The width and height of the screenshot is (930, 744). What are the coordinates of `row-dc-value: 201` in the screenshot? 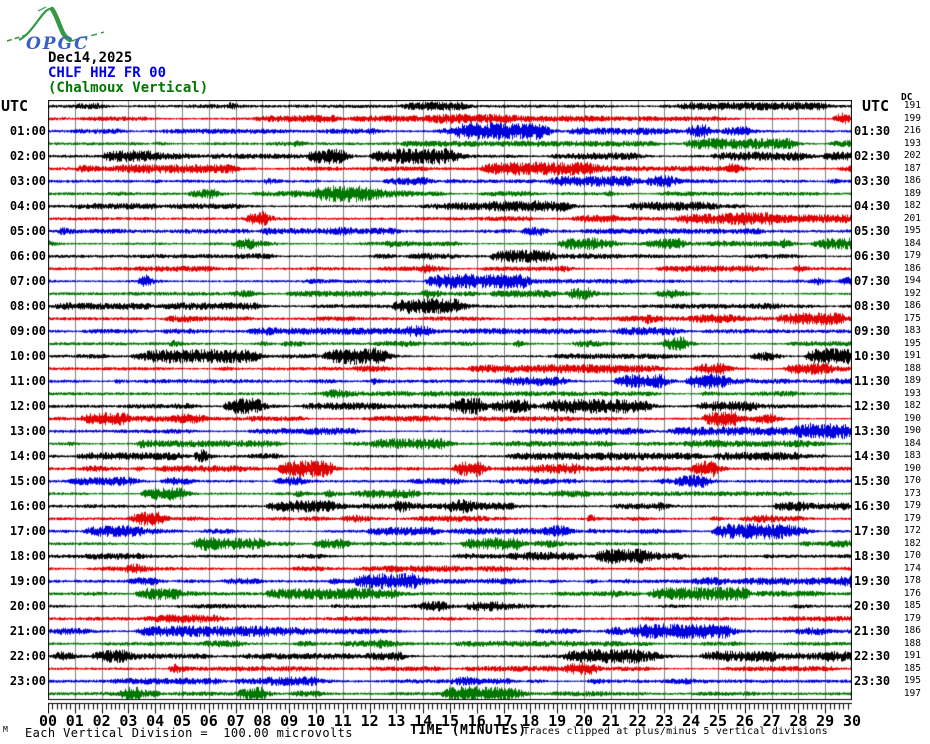 It's located at (912, 218).